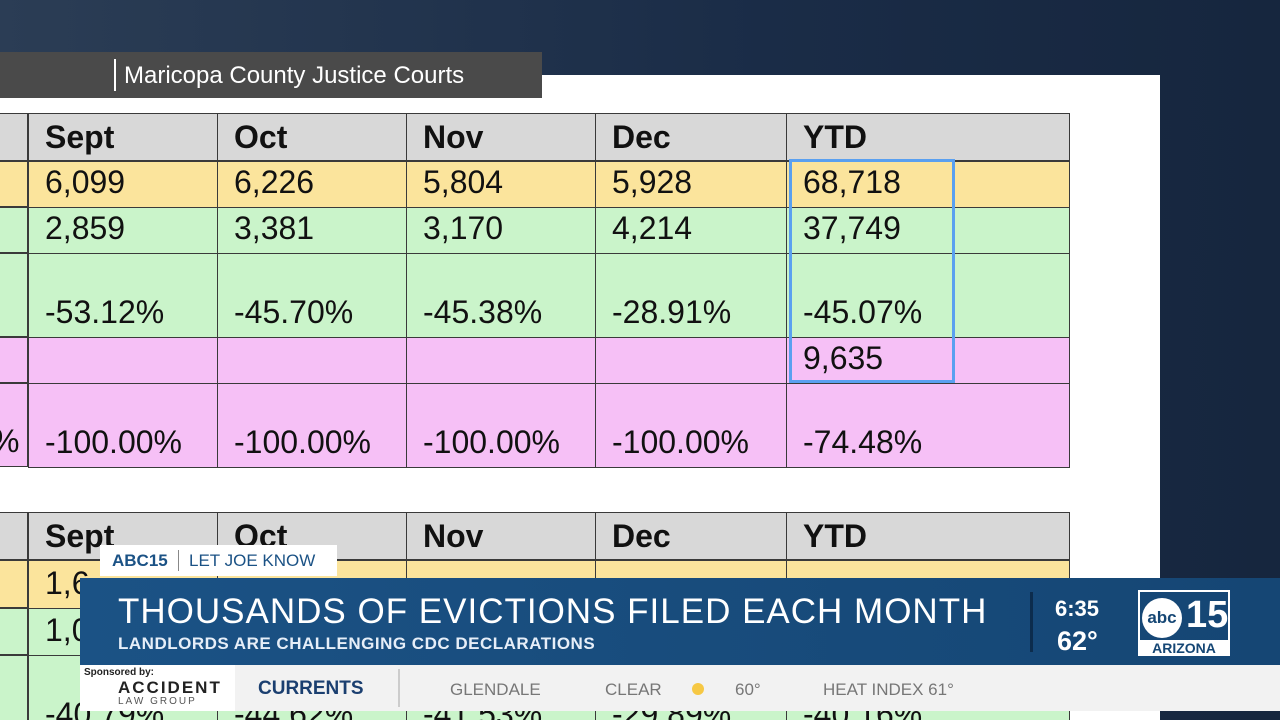  I want to click on table-cell: 5,804, so click(501, 184).